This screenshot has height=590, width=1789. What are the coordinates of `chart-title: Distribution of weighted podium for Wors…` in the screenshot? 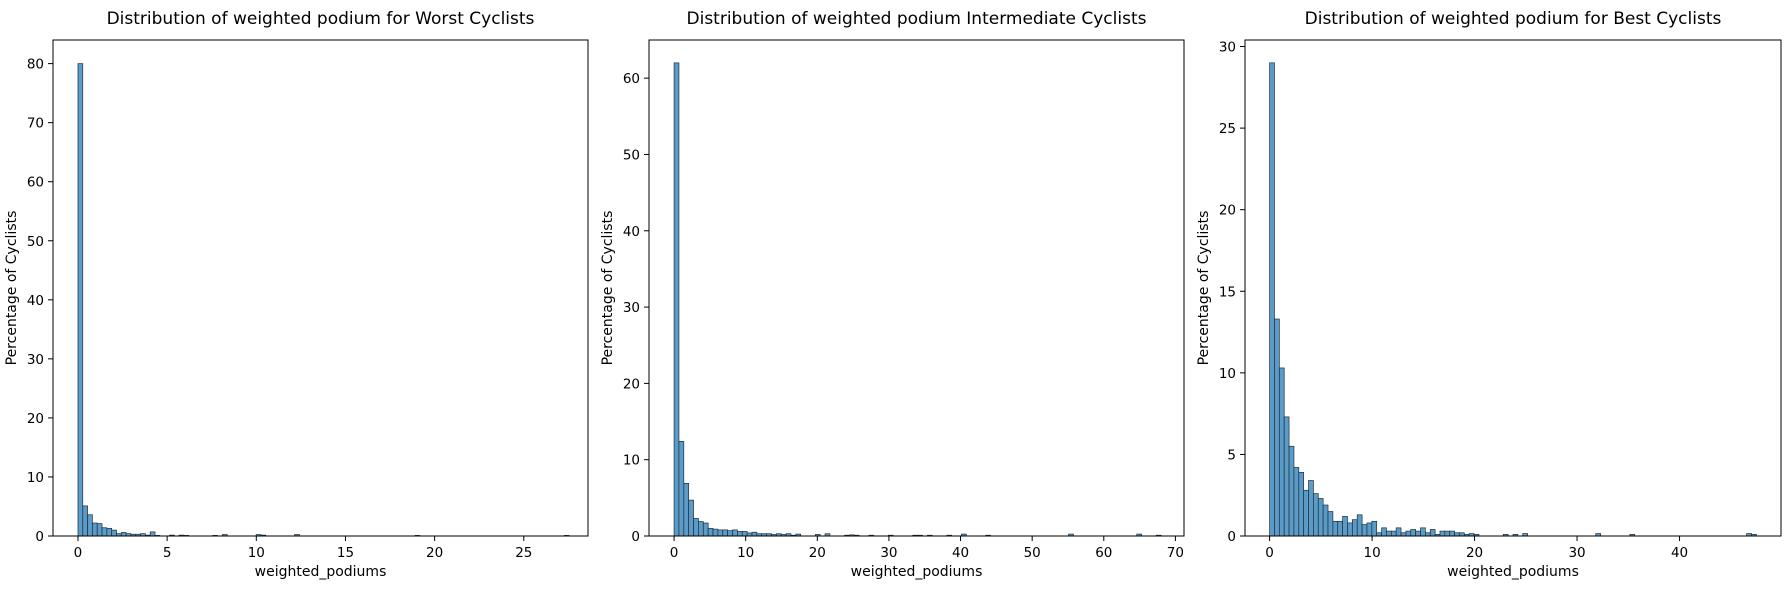 It's located at (321, 19).